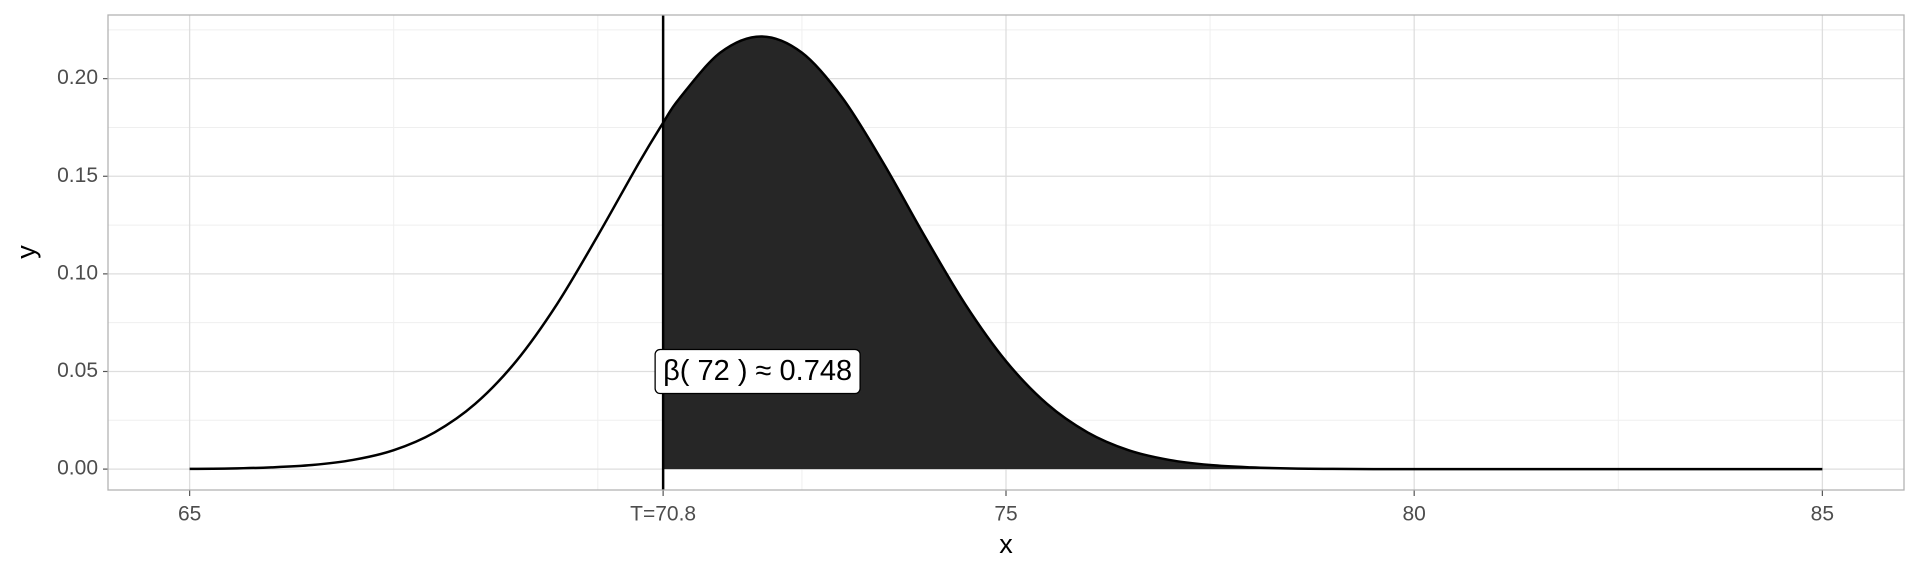  I want to click on x-tick-label: T=70.8, so click(663, 514).